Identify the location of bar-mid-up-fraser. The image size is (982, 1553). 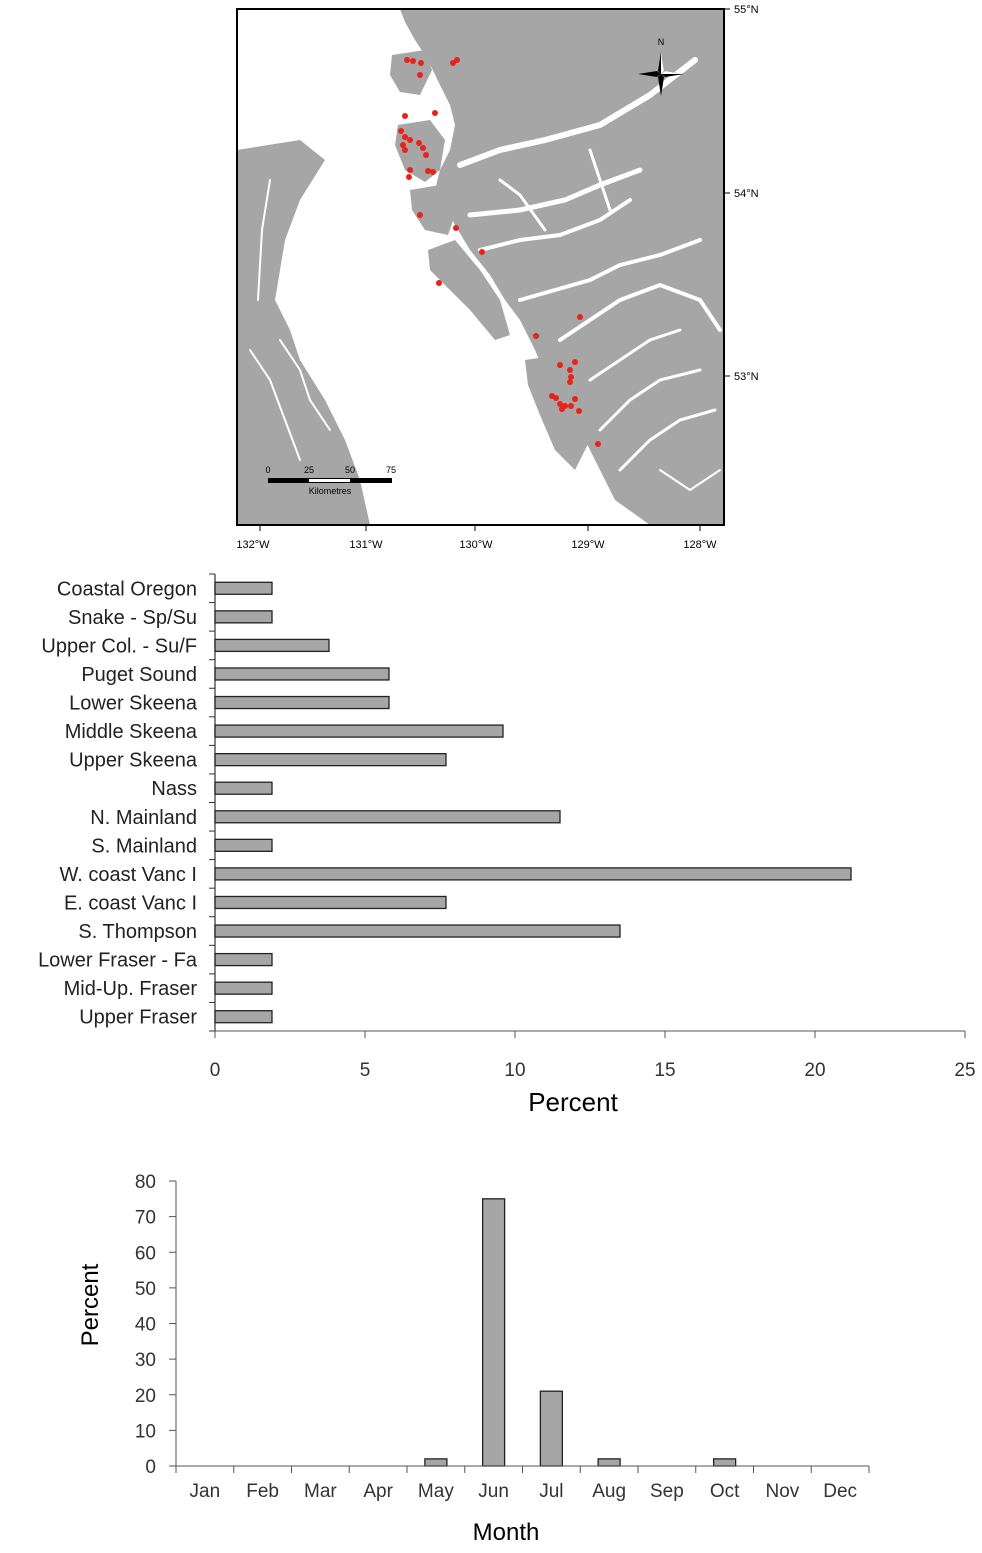
(243, 988).